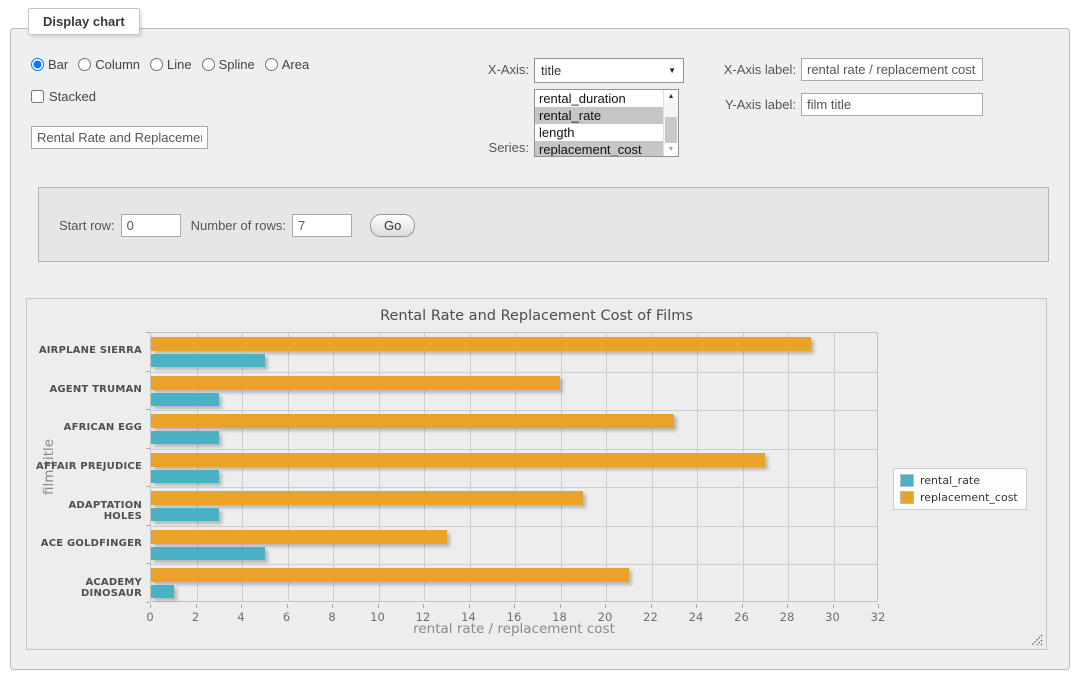  What do you see at coordinates (84, 21) in the screenshot?
I see `panel-legend: Display chart` at bounding box center [84, 21].